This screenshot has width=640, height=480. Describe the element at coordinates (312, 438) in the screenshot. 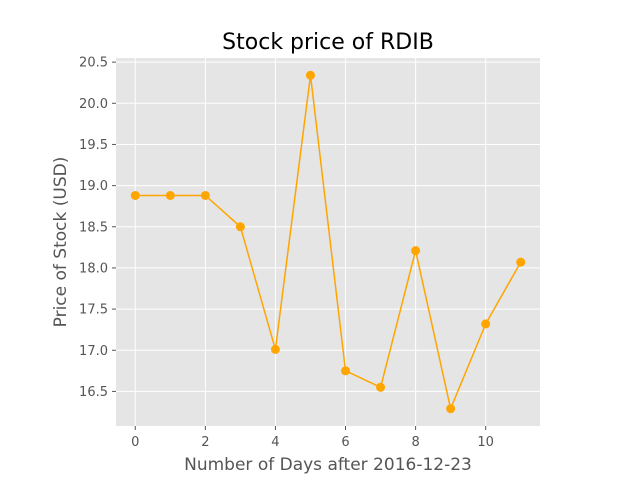

I see `x-axis-ticks: 0 2 4 6 8 10` at that location.